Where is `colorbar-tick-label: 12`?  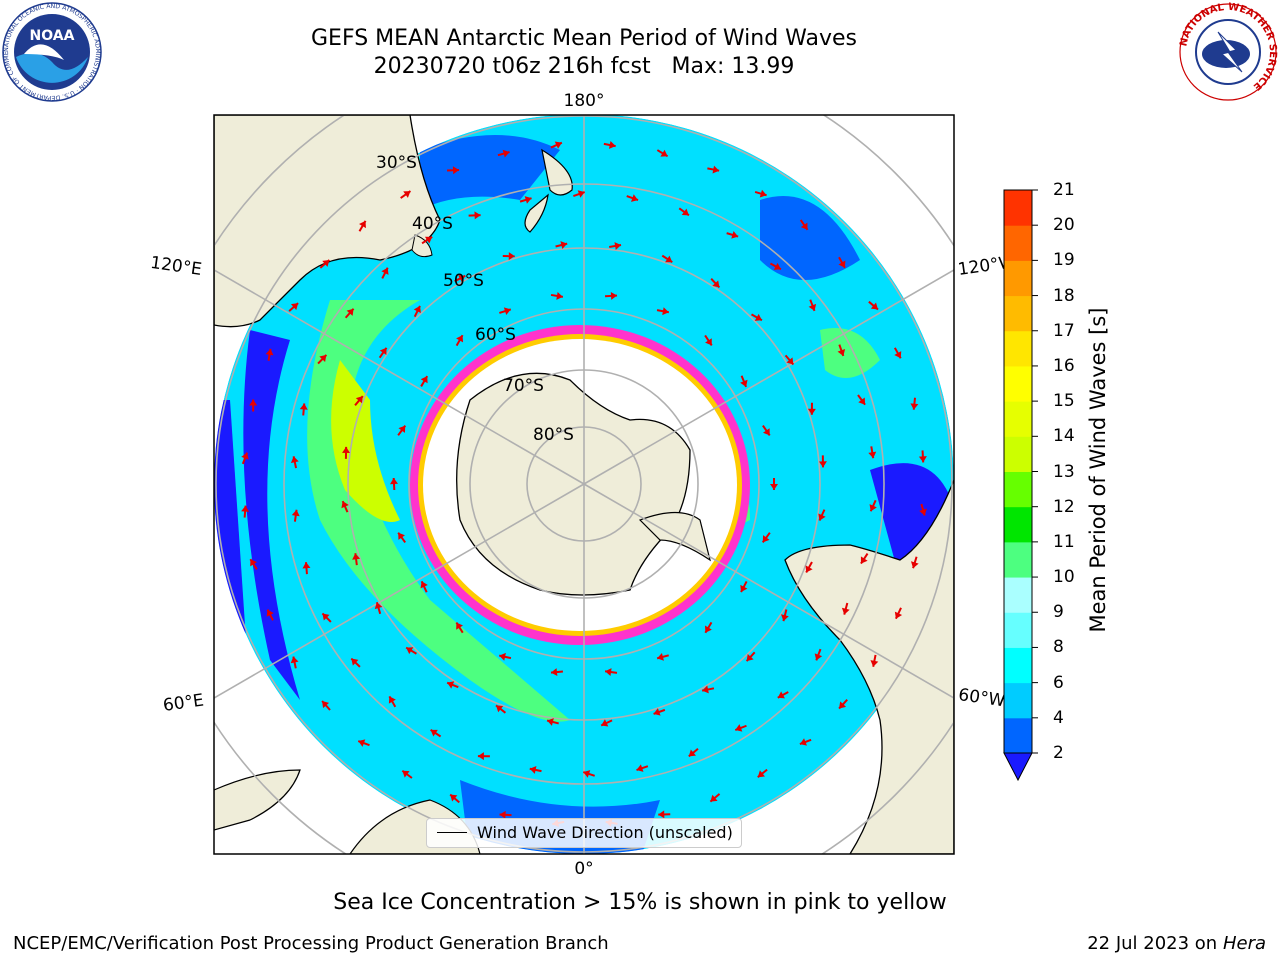 colorbar-tick-label: 12 is located at coordinates (1064, 506).